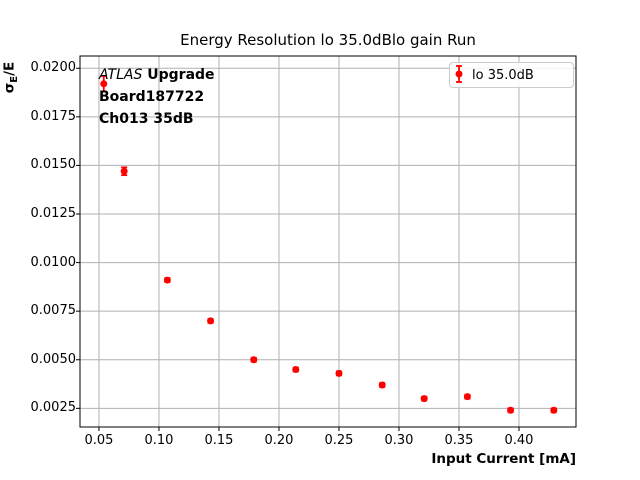  I want to click on annotation-line-2: Board187722, so click(152, 97).